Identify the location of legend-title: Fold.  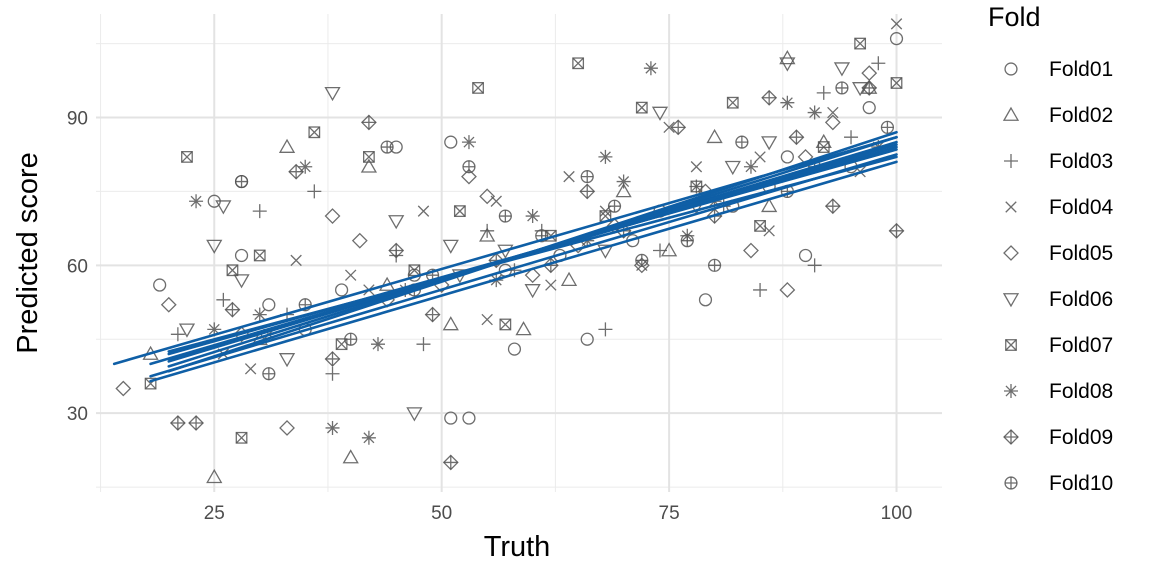
(1014, 17).